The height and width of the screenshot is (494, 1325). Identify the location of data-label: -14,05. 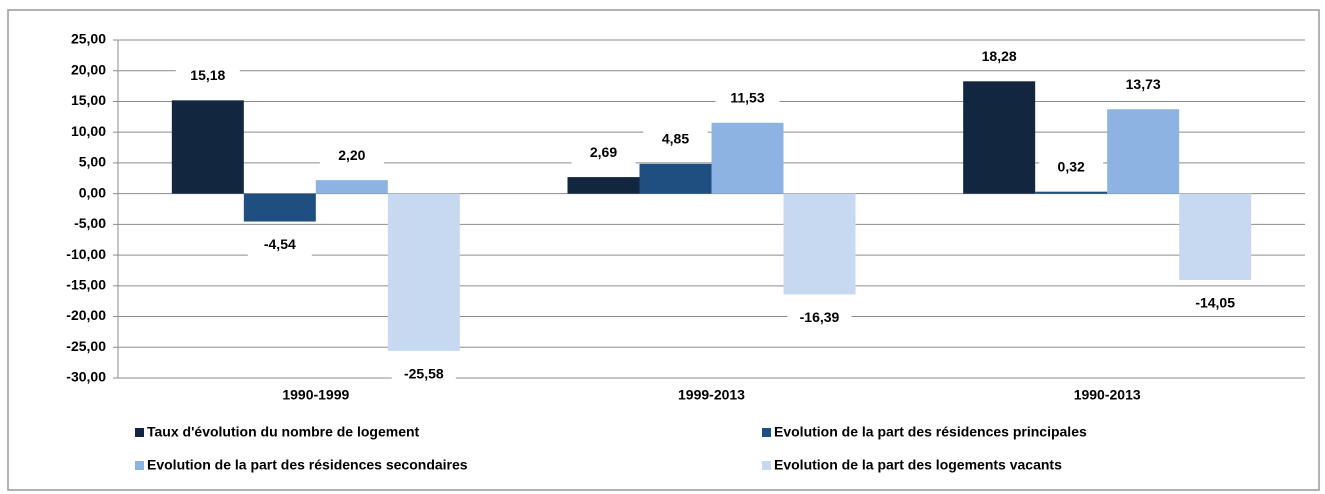
(1215, 303).